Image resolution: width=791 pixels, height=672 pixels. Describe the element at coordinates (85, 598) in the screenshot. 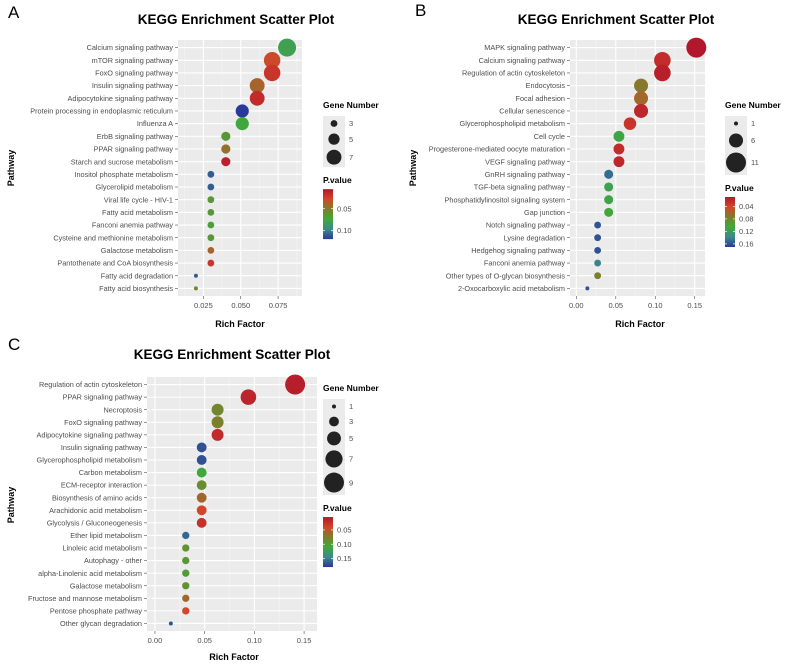

I see `y-tick-label: Fructose and mannose metabolism` at that location.